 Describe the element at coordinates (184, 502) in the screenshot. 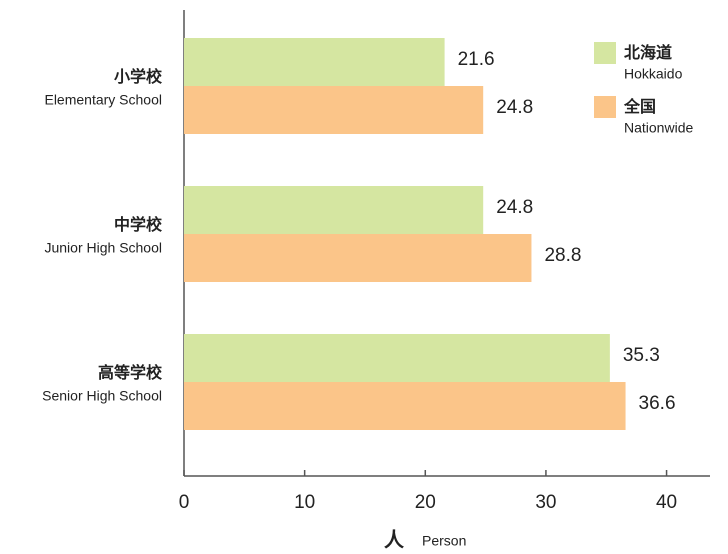

I see `x-tick-label: 0` at that location.